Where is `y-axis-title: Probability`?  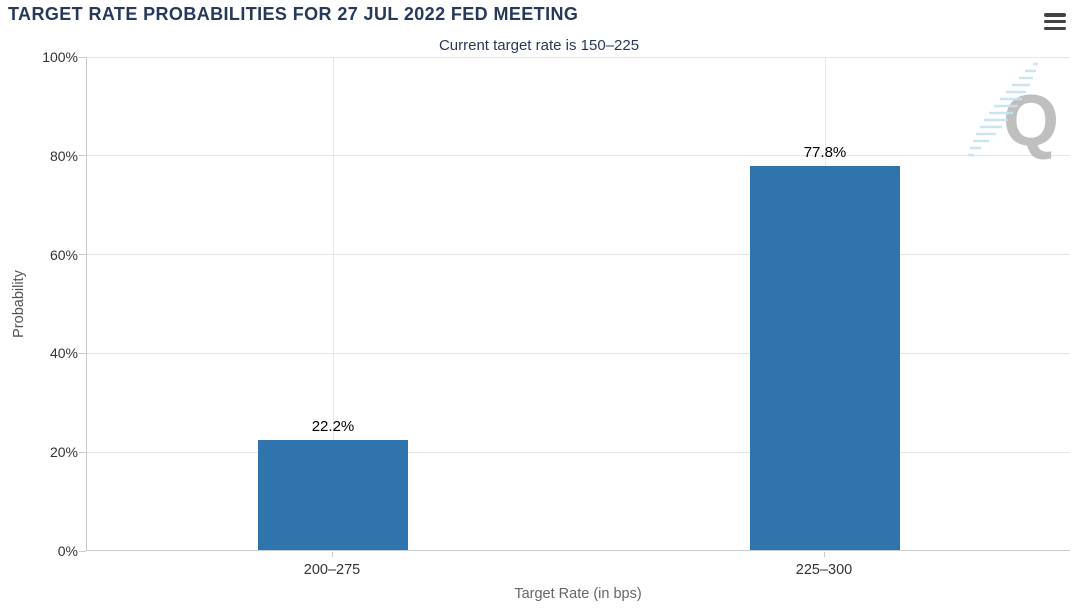
y-axis-title: Probability is located at coordinates (19, 304).